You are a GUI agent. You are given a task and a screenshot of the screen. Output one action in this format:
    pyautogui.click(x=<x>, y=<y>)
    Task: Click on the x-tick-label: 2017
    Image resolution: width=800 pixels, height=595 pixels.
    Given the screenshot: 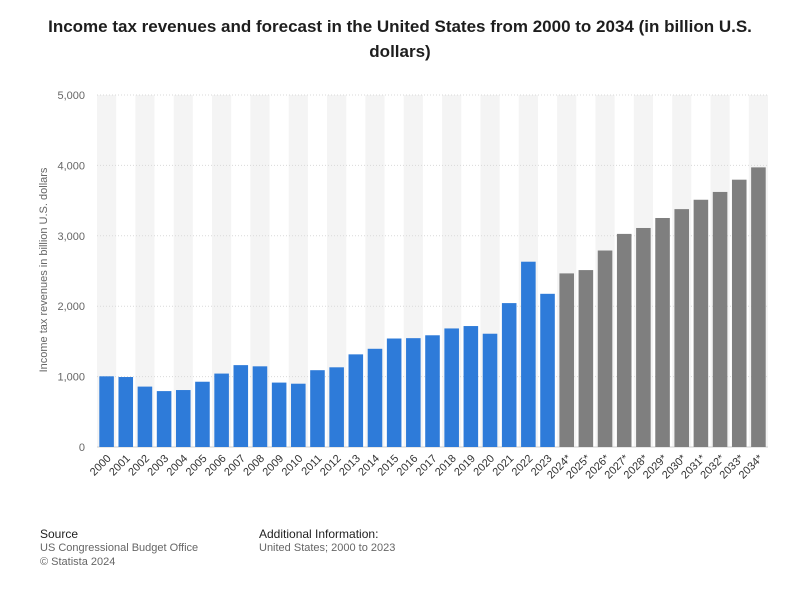 What is the action you would take?
    pyautogui.click(x=427, y=466)
    